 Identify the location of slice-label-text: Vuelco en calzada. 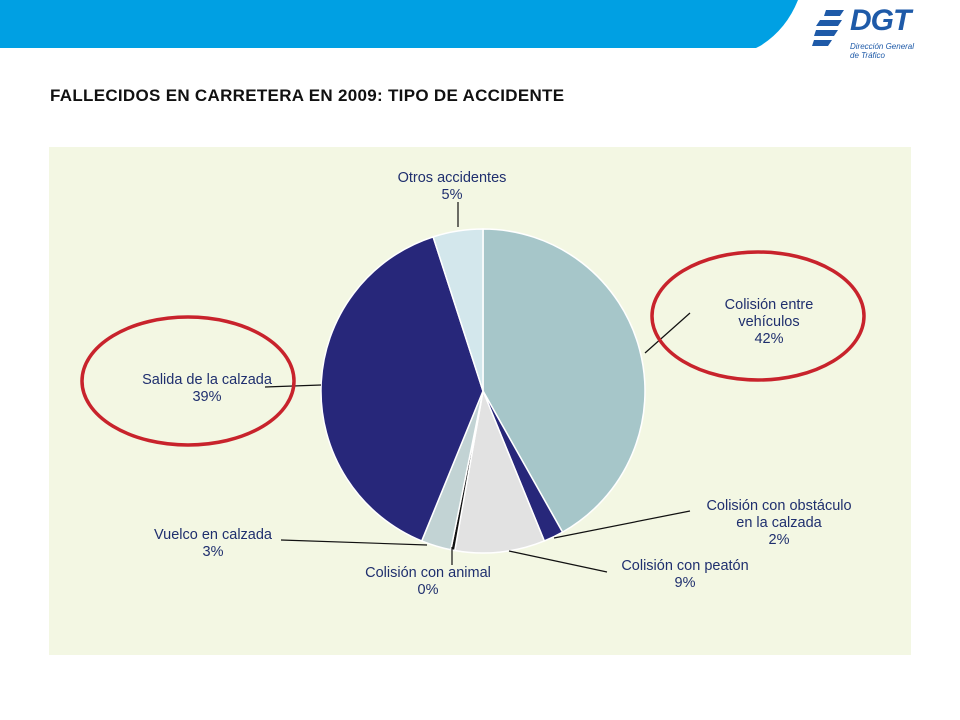
(213, 535).